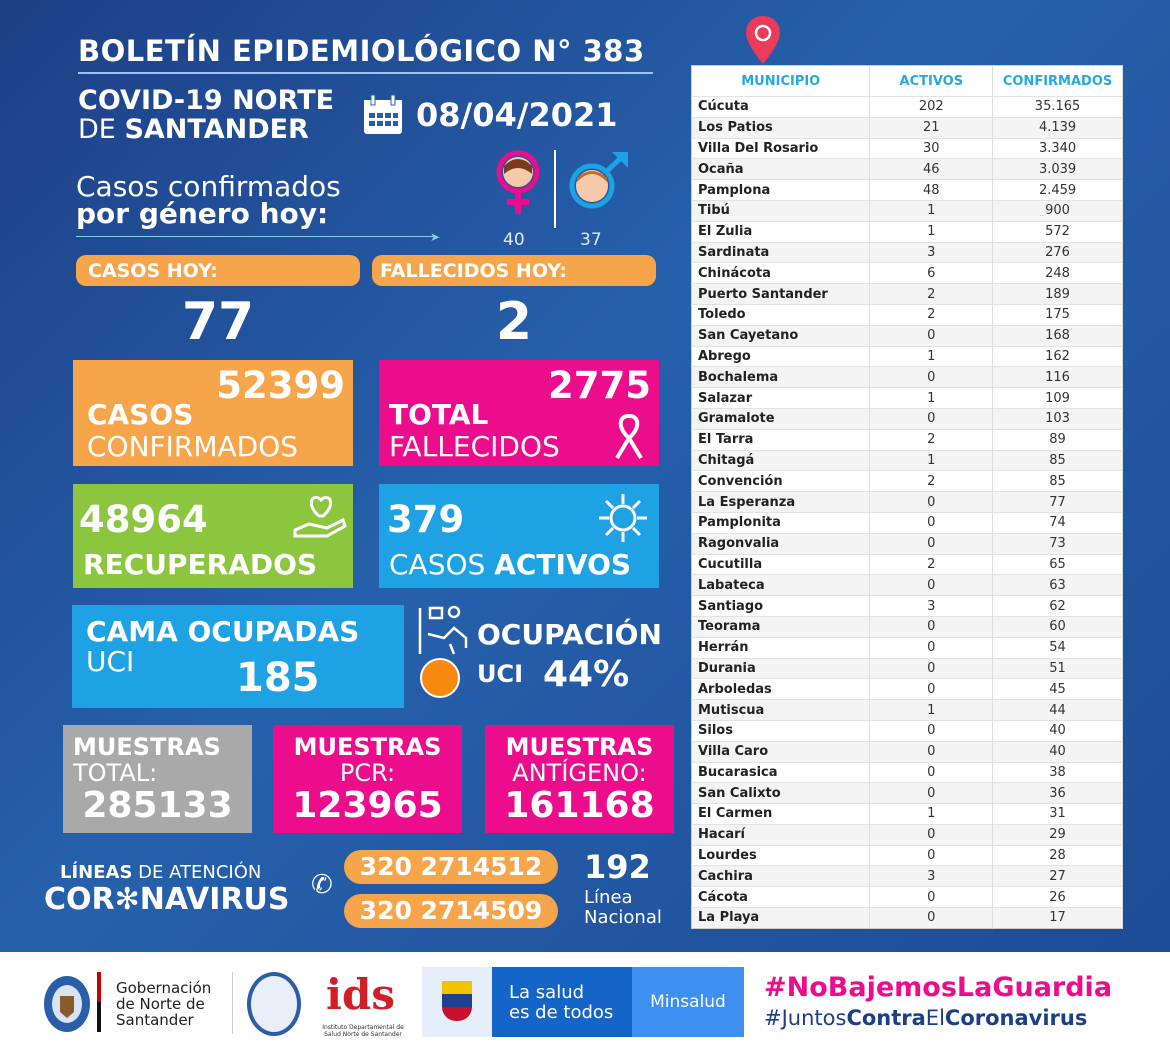 This screenshot has height=1062, width=1170. Describe the element at coordinates (907, 107) in the screenshot. I see `table-row: Cúcuta 202 35.165` at that location.